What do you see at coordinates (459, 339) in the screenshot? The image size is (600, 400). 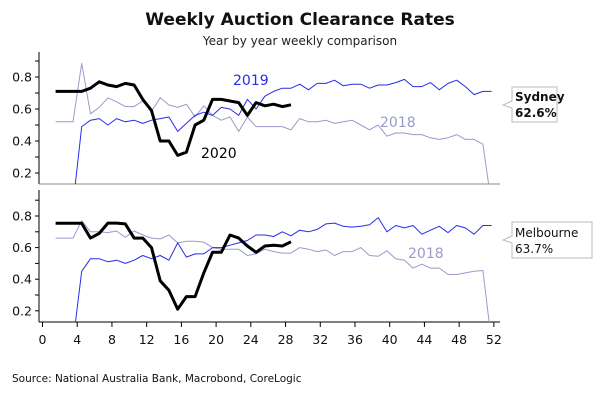 I see `x-tick-label: 48` at bounding box center [459, 339].